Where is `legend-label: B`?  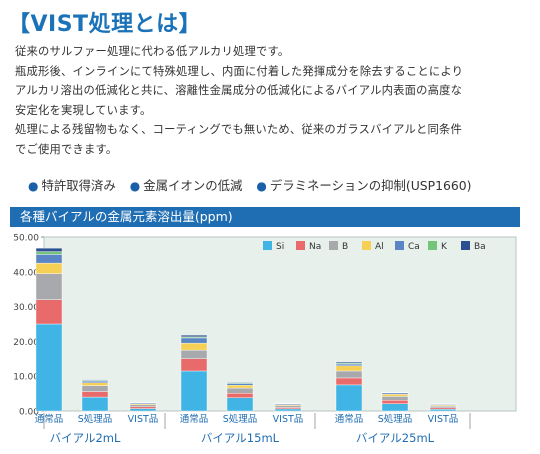
legend-label: B is located at coordinates (345, 247).